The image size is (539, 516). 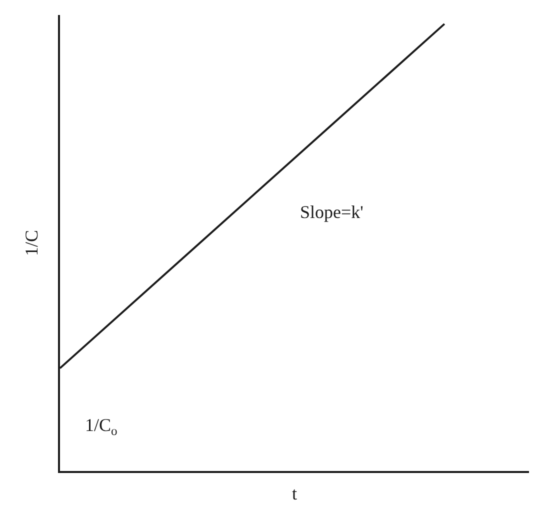 I want to click on annotation: Slope=k', so click(x=332, y=212).